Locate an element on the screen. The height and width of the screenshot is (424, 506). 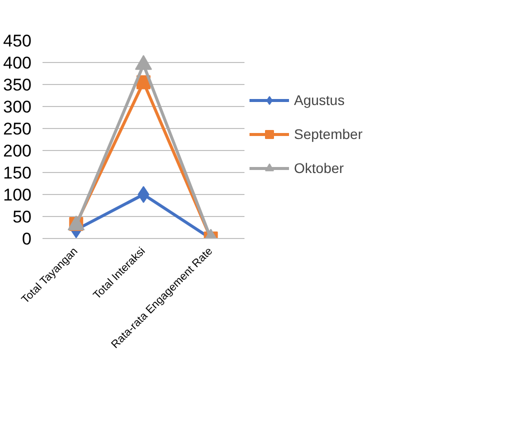
y-tick-label: 150 is located at coordinates (17, 173).